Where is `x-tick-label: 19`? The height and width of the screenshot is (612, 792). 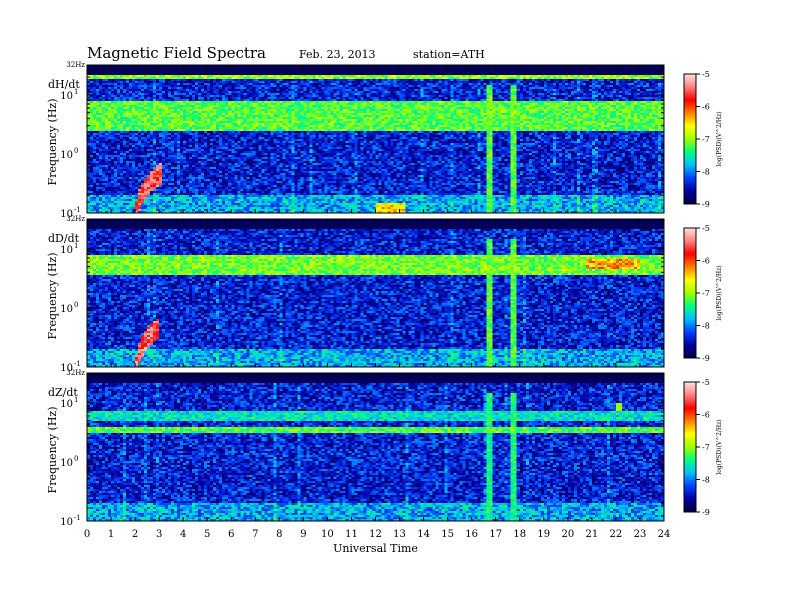
x-tick-label: 19 is located at coordinates (543, 534).